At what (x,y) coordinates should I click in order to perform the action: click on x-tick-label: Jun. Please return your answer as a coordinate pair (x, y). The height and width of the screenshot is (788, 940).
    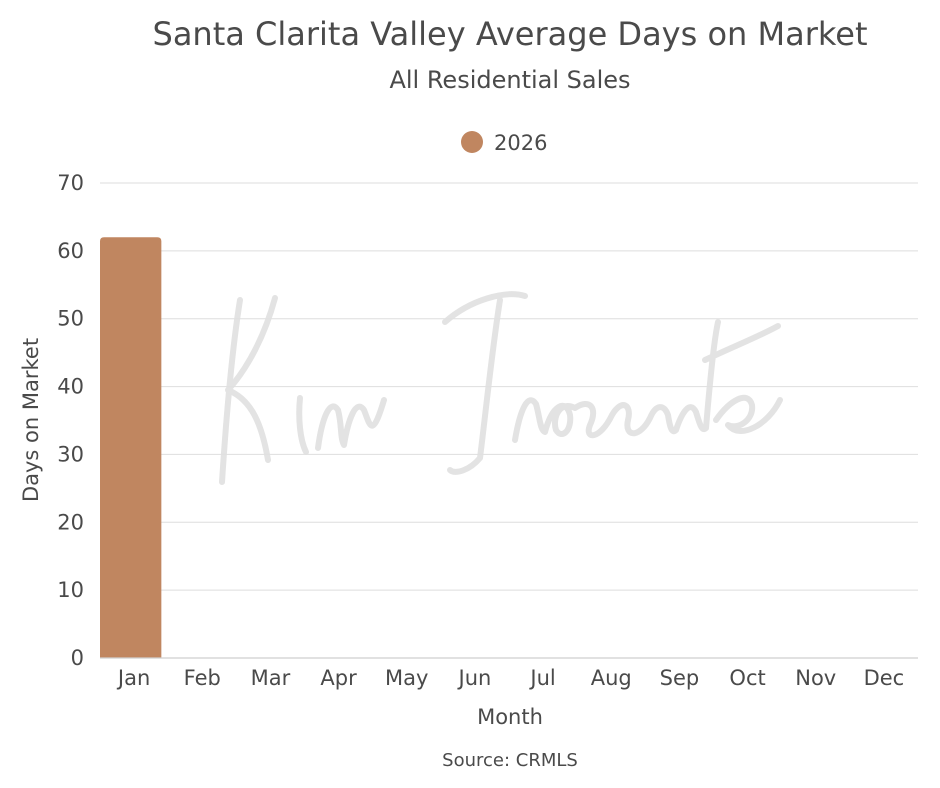
    Looking at the image, I should click on (474, 678).